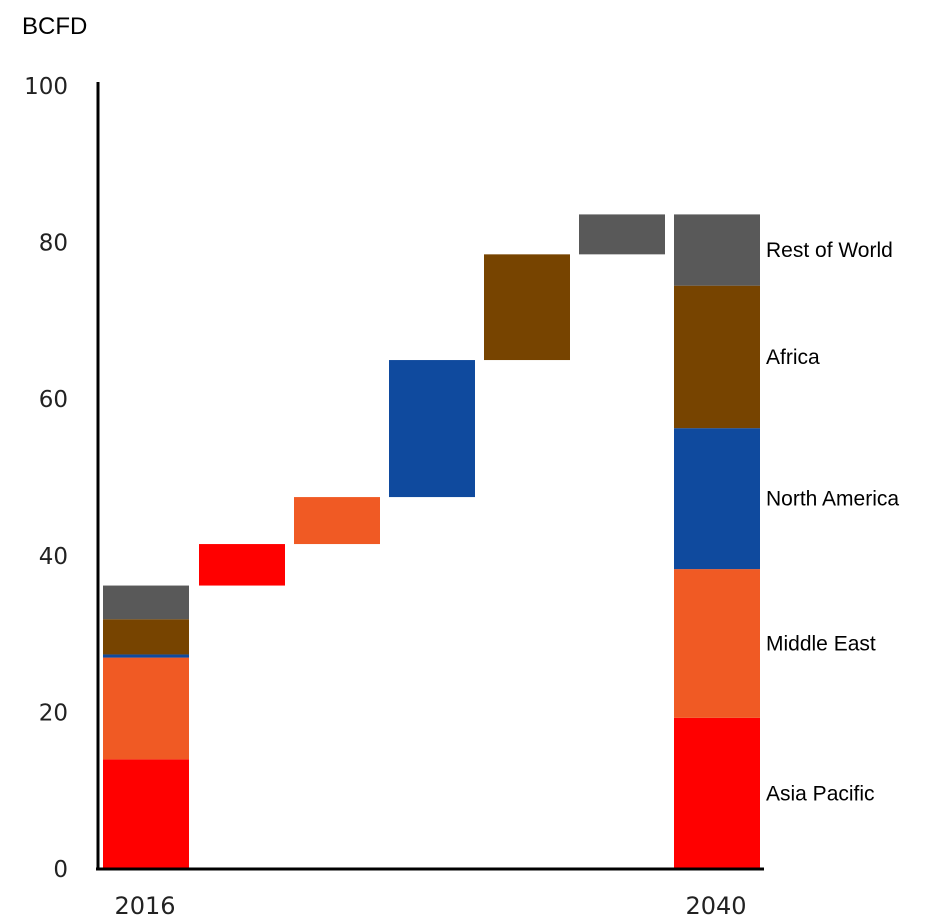  I want to click on step-bar-rest-of-world, so click(622, 234).